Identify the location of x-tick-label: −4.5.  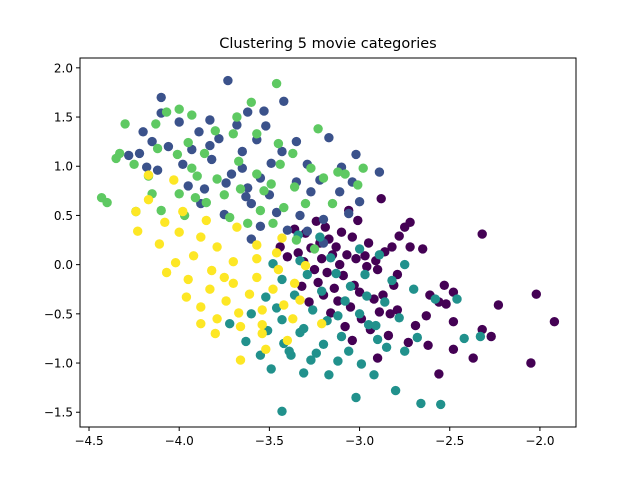
(88, 441).